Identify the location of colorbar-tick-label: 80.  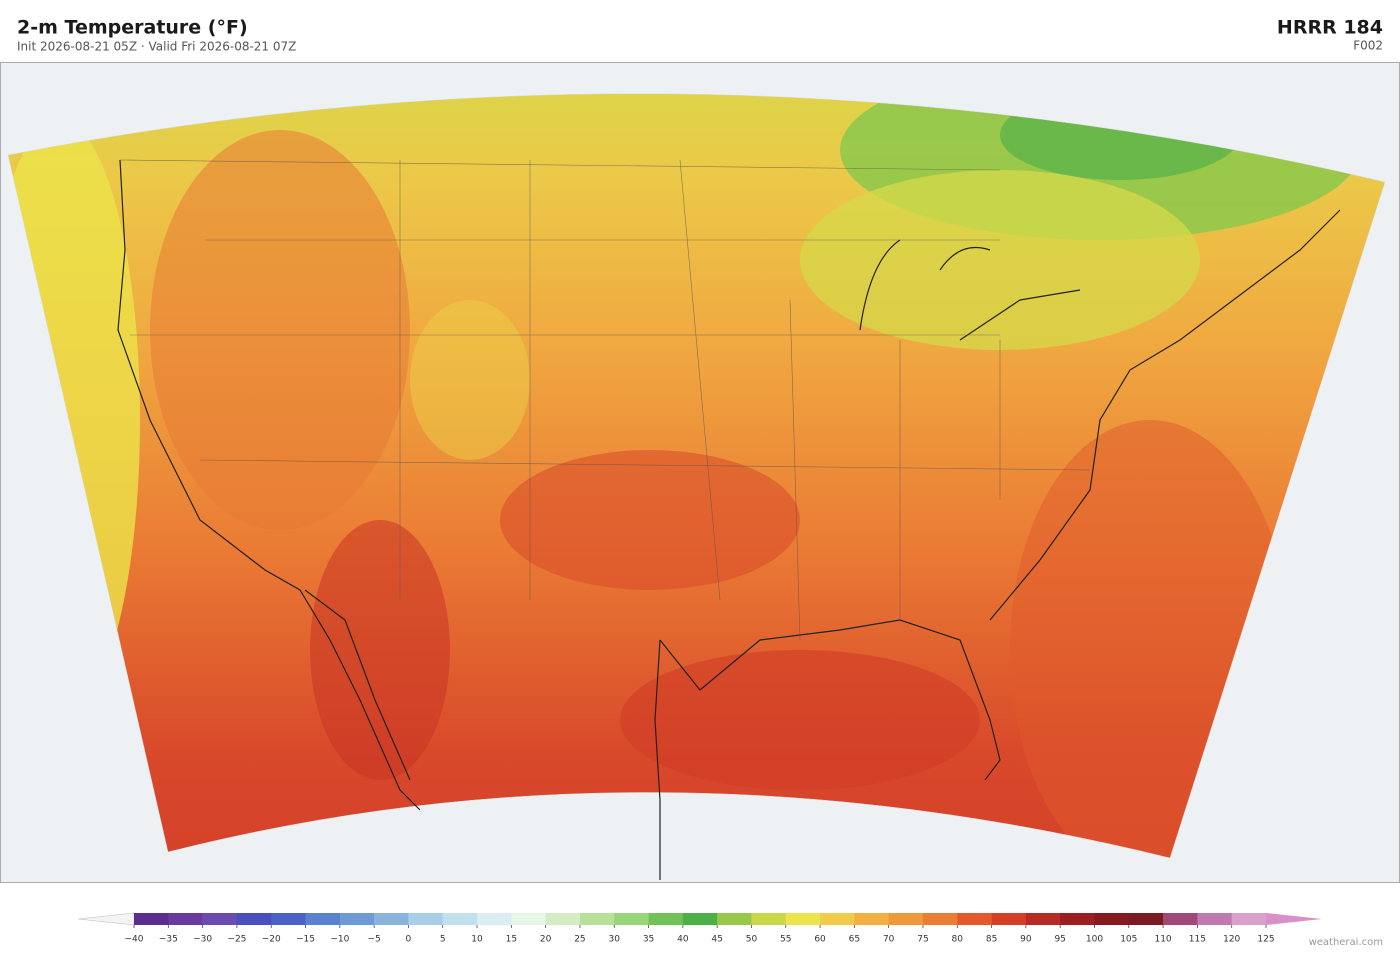
(958, 940).